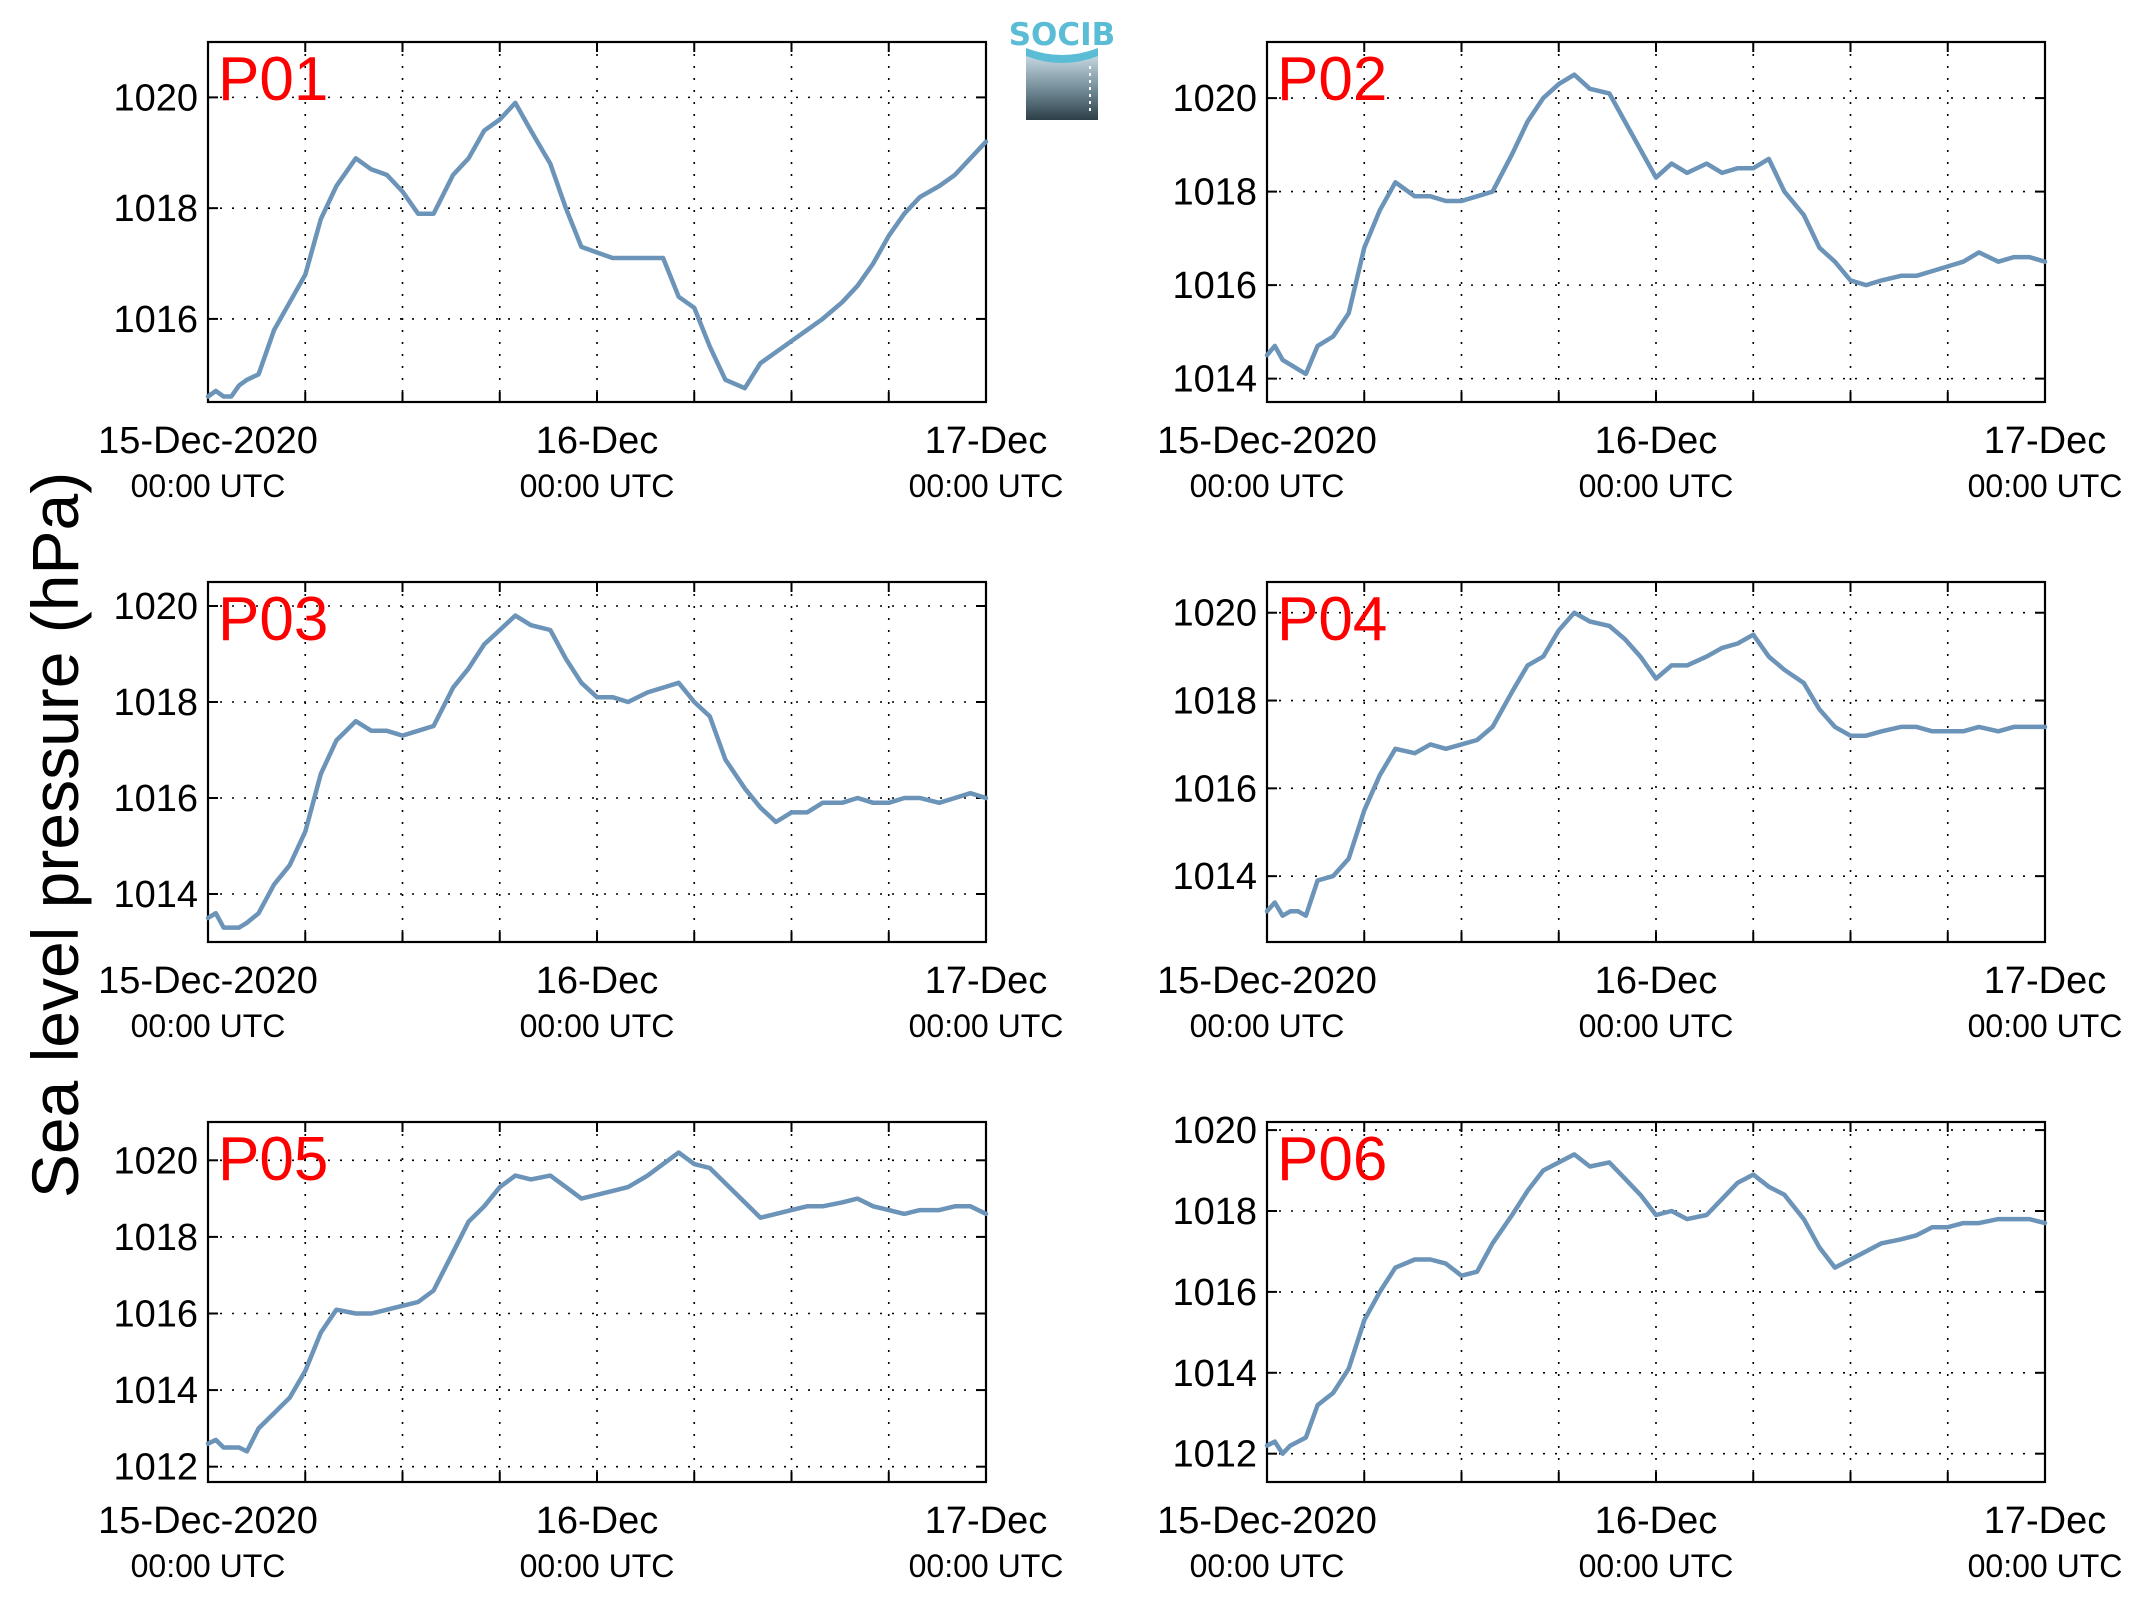  What do you see at coordinates (1062, 35) in the screenshot?
I see `logo-text: SOCIB` at bounding box center [1062, 35].